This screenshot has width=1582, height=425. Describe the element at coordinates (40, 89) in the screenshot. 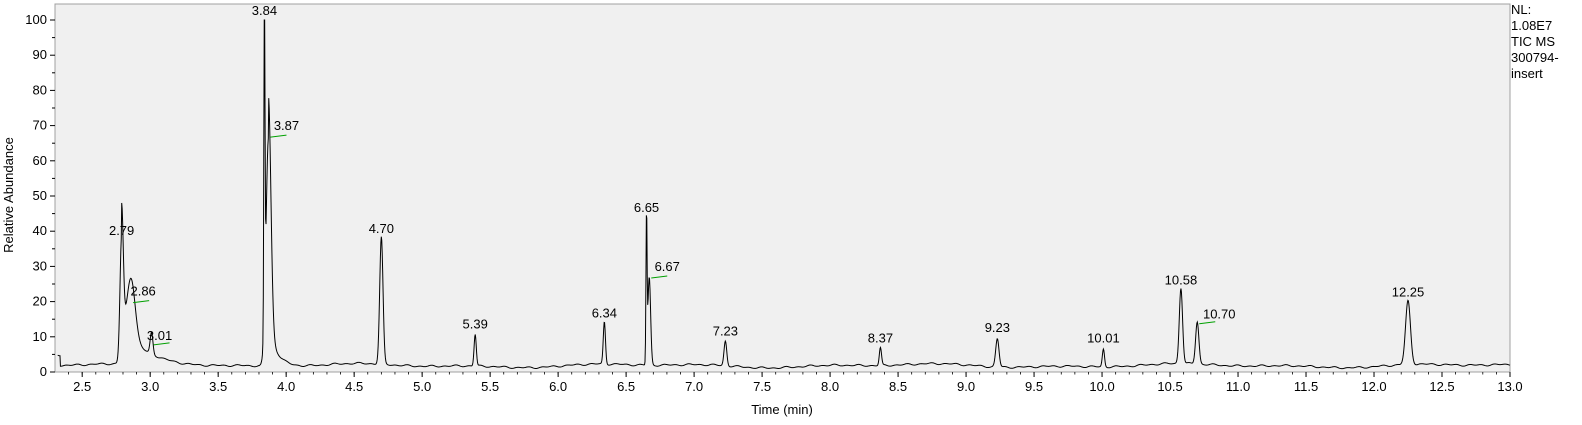

I see `y-tick-label: 80` at that location.